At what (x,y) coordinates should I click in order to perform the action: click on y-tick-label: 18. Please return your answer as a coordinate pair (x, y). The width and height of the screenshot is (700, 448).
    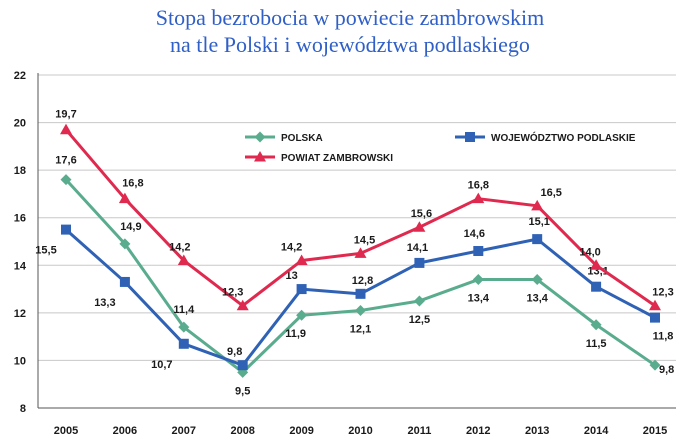
    Looking at the image, I should click on (20, 171).